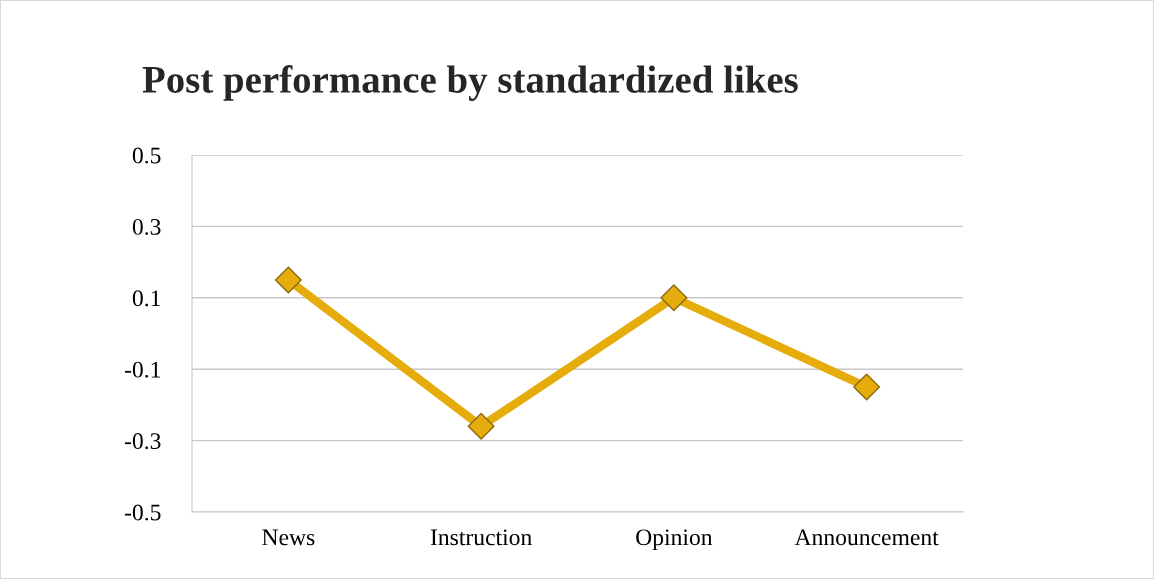 This screenshot has width=1154, height=579. What do you see at coordinates (470, 83) in the screenshot?
I see `chart-title: Post performance by standardized likes` at bounding box center [470, 83].